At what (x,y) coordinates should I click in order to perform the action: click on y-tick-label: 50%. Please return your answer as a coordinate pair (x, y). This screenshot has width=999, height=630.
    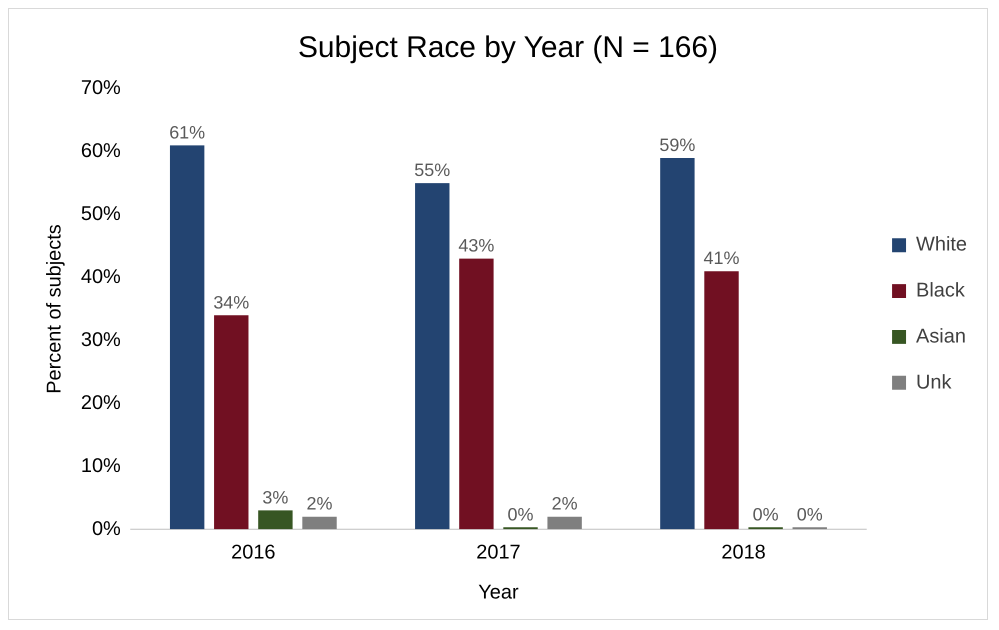
    Looking at the image, I should click on (101, 214).